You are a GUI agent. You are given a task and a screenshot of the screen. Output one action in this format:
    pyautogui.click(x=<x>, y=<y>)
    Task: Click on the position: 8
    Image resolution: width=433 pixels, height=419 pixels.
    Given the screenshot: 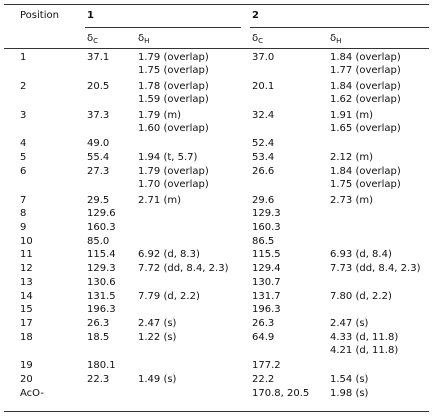 What is the action you would take?
    pyautogui.click(x=23, y=214)
    